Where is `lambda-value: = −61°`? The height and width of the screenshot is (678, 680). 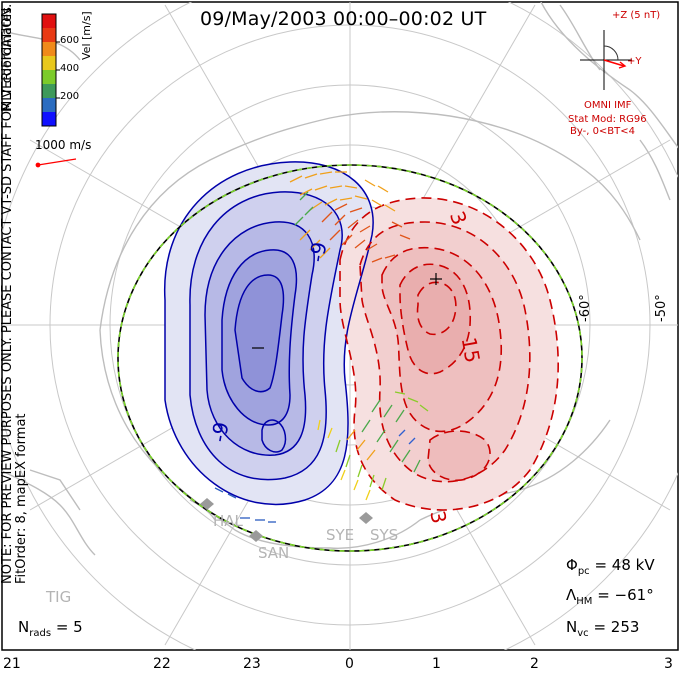 lambda-value: = −61° is located at coordinates (625, 595).